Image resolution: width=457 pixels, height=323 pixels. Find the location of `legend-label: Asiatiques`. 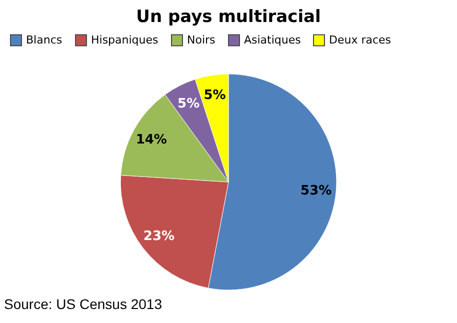

legend-label: Asiatiques is located at coordinates (273, 39).